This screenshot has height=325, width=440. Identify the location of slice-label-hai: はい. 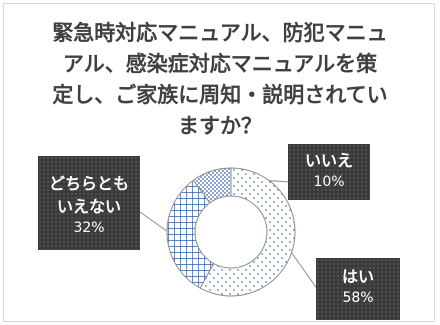
(357, 276).